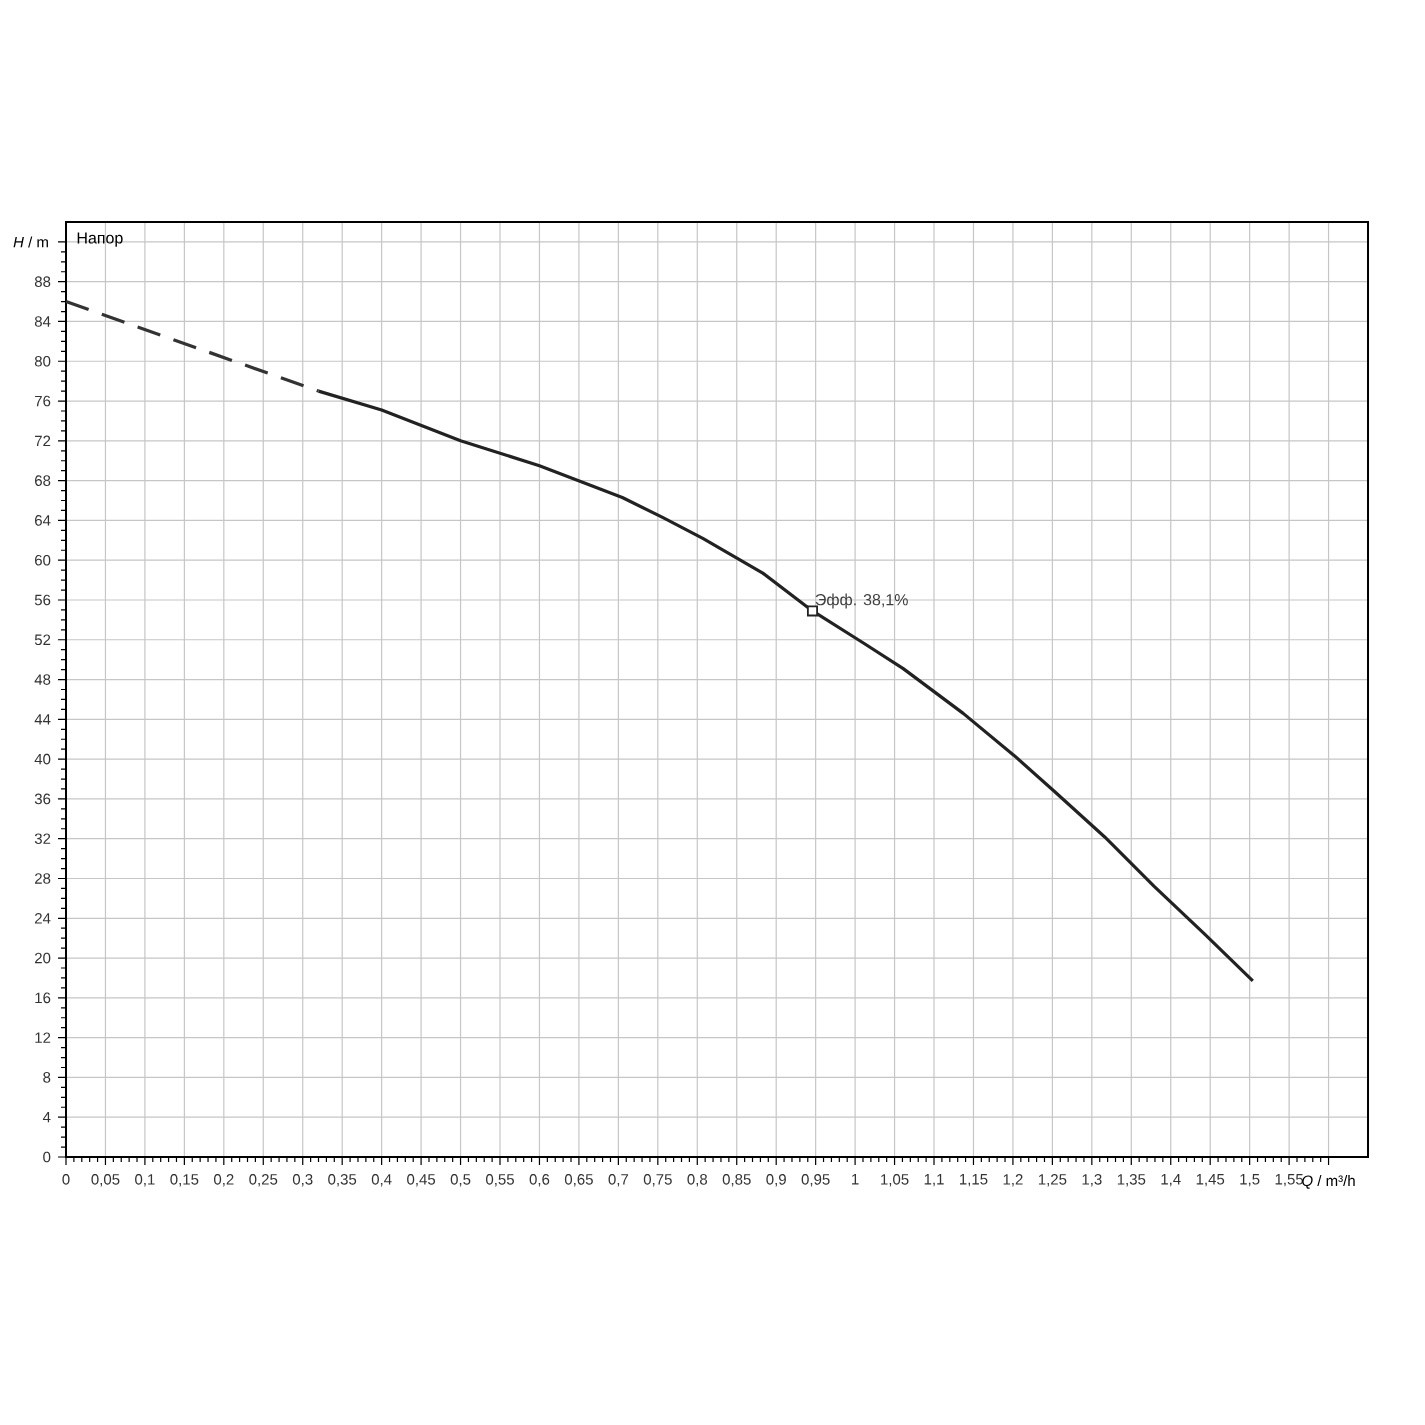 The width and height of the screenshot is (1425, 1425). Describe the element at coordinates (1131, 1180) in the screenshot. I see `x-tick-label: 1,35` at that location.